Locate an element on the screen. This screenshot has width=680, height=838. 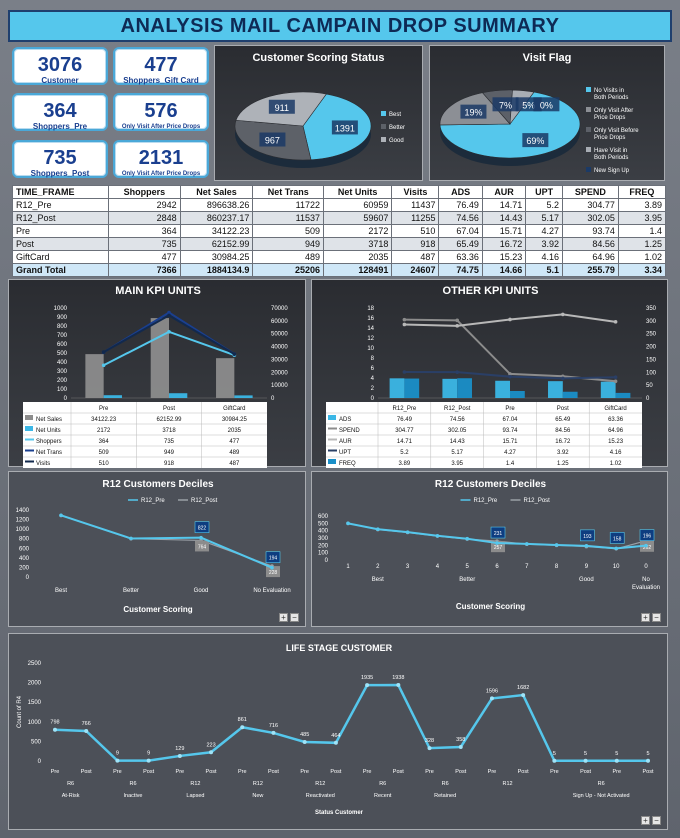
table-cell: 11722 is located at coordinates (288, 205).